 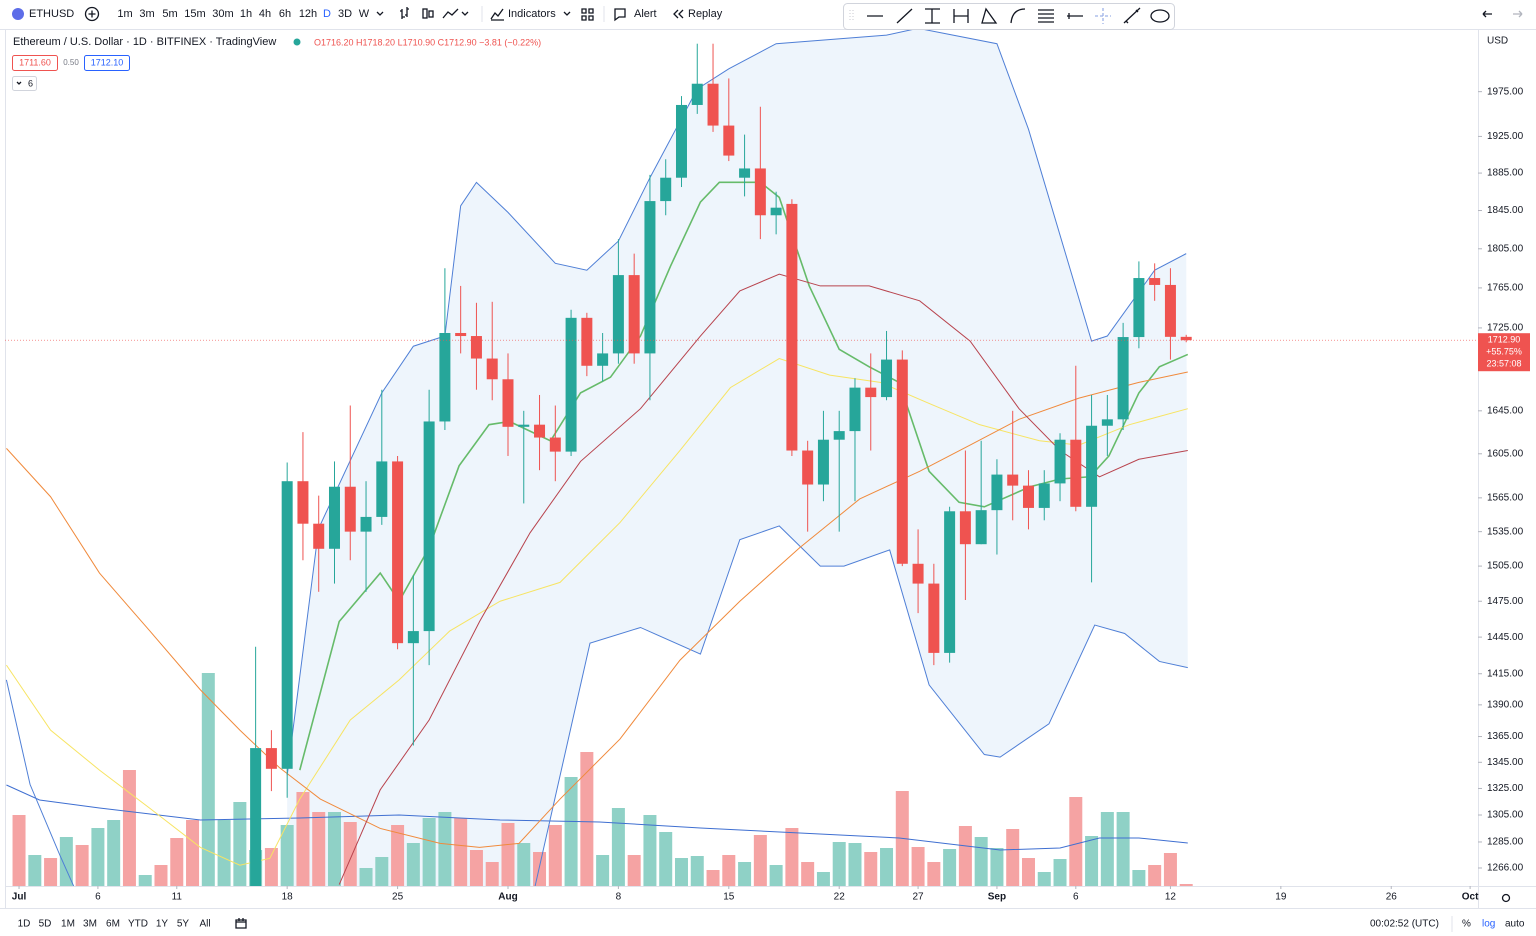 What do you see at coordinates (241, 923) in the screenshot?
I see `goto-date` at bounding box center [241, 923].